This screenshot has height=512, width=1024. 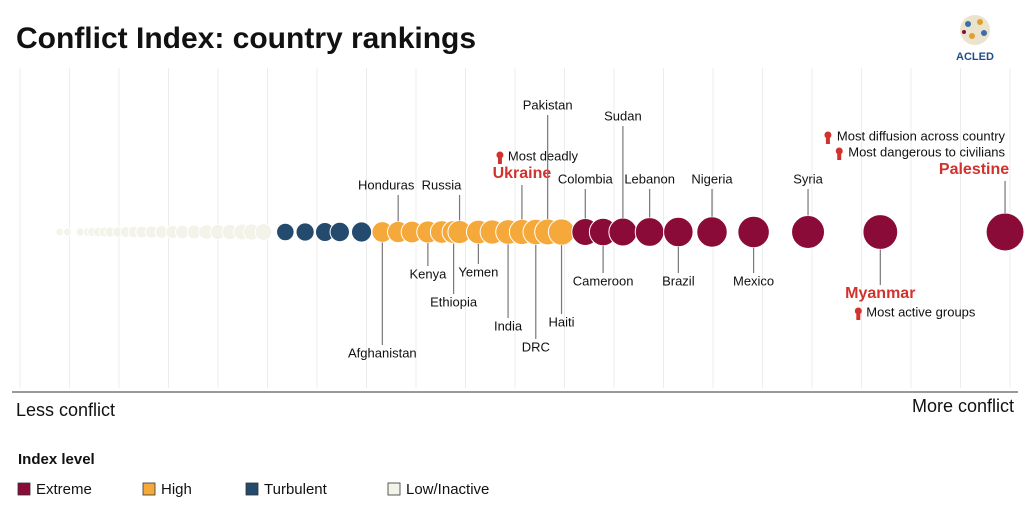 I want to click on chart-title: Conflict Index: country rankings, so click(x=246, y=38).